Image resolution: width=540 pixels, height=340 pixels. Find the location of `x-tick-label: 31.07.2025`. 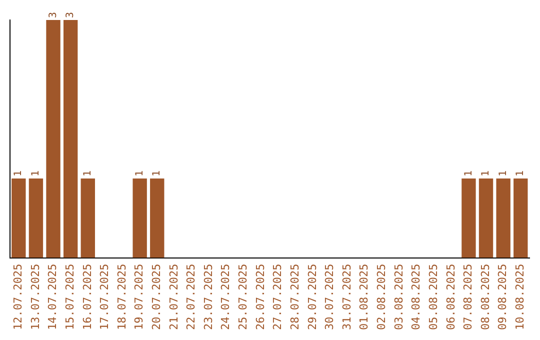

x-tick-label: 31.07.2025 is located at coordinates (347, 297).